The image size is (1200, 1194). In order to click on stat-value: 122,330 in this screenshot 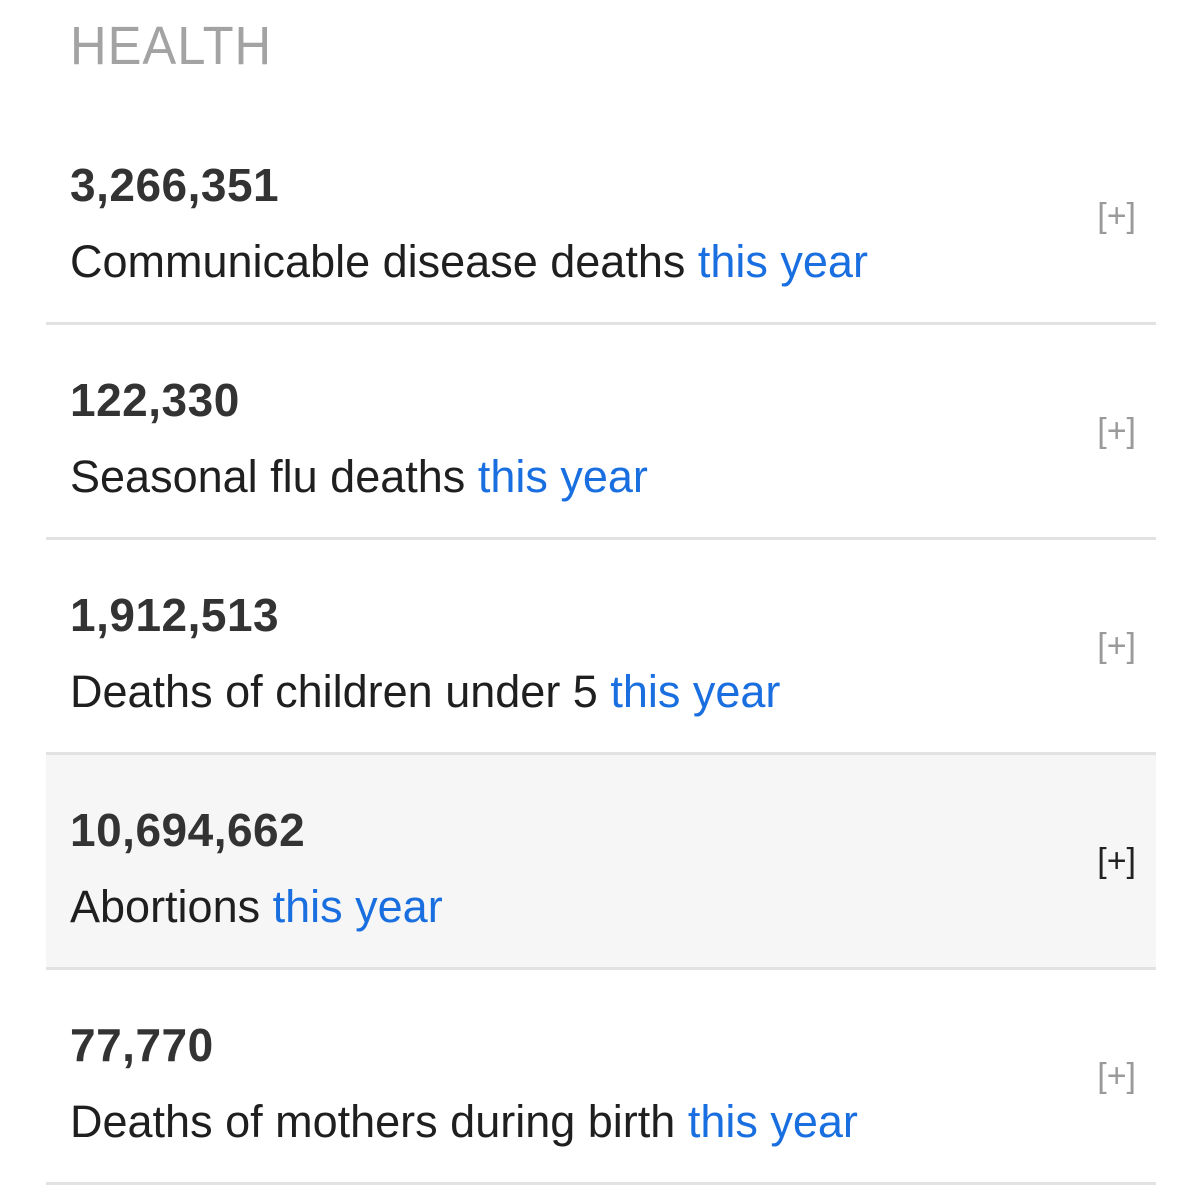, I will do `click(155, 400)`.